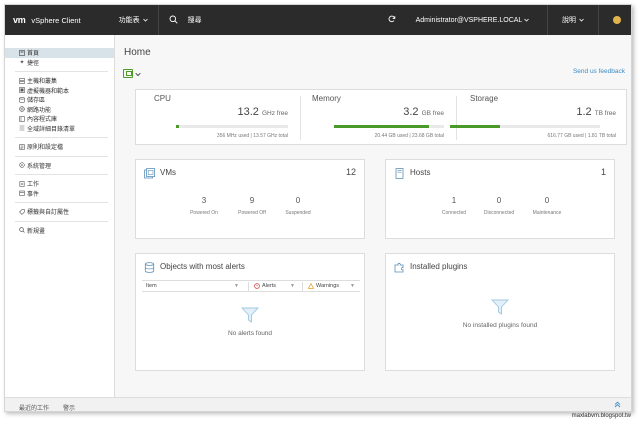 The width and height of the screenshot is (640, 425). I want to click on plugins-empty-state: No installed plugins found, so click(500, 313).